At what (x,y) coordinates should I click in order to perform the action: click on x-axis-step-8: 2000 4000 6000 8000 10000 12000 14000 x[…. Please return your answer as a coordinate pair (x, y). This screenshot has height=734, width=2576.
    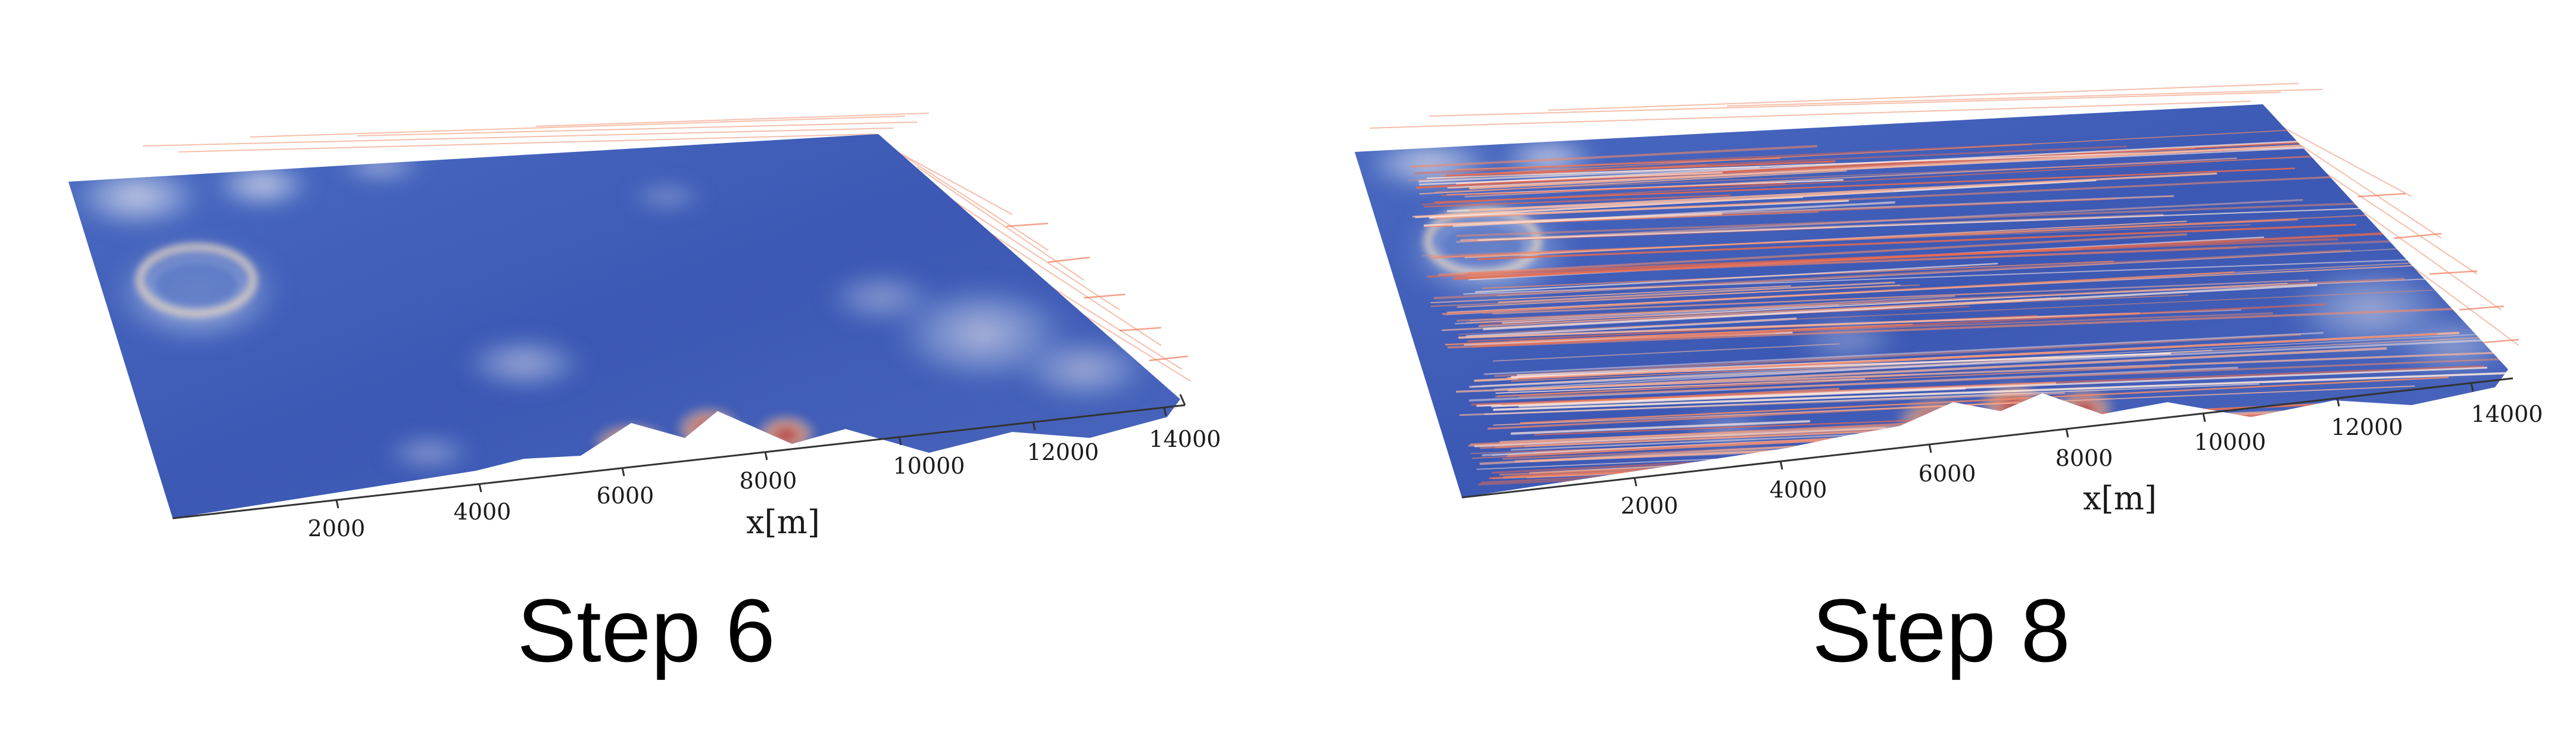
    Looking at the image, I should click on (2002, 448).